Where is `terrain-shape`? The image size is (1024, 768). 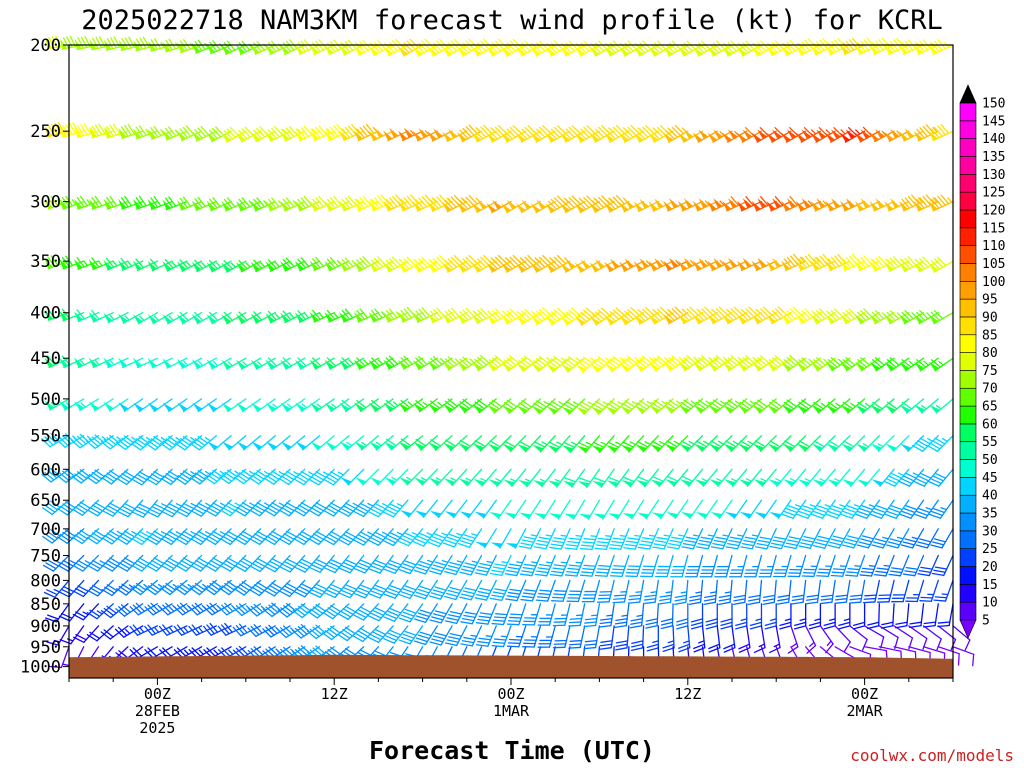
terrain-shape is located at coordinates (511, 666).